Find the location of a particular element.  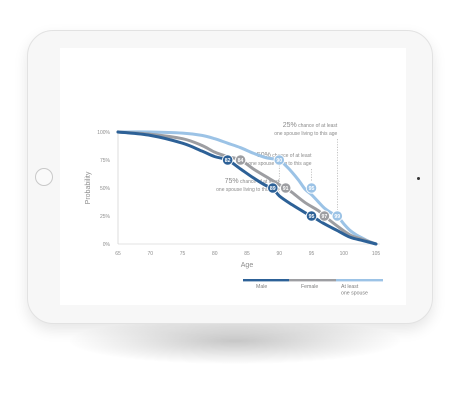

y-axis-label: Probability is located at coordinates (88, 187).